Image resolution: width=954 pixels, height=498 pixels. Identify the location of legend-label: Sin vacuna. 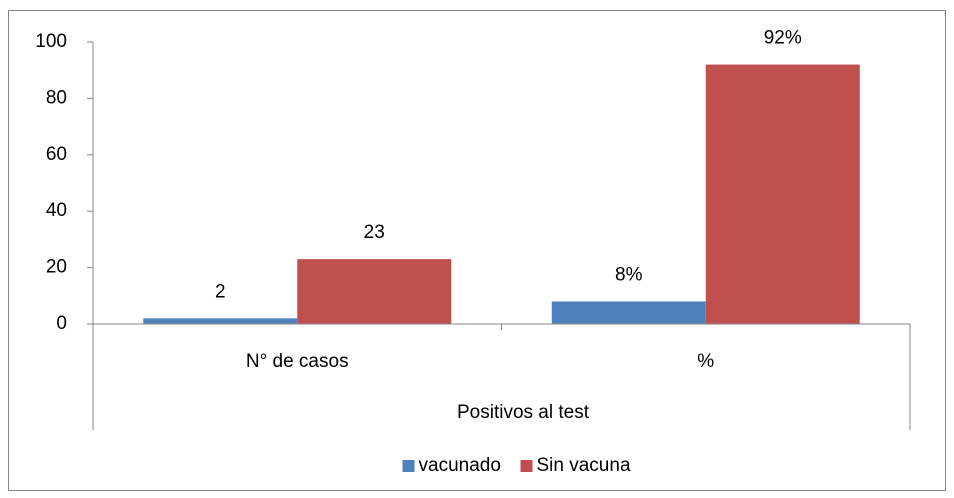
(584, 465).